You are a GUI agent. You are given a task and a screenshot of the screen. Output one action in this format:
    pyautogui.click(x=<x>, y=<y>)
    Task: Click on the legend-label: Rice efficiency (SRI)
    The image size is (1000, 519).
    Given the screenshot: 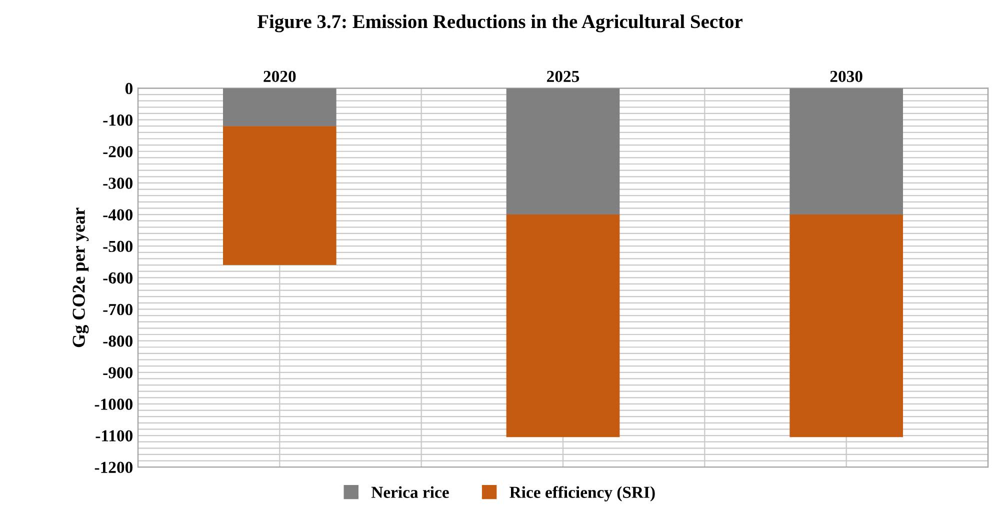 What is the action you would take?
    pyautogui.click(x=582, y=494)
    